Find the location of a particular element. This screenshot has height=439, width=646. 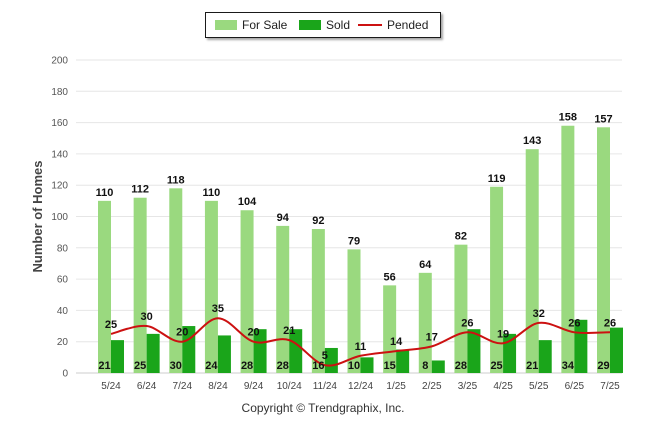

x-tick-label: 6/24 is located at coordinates (147, 386).